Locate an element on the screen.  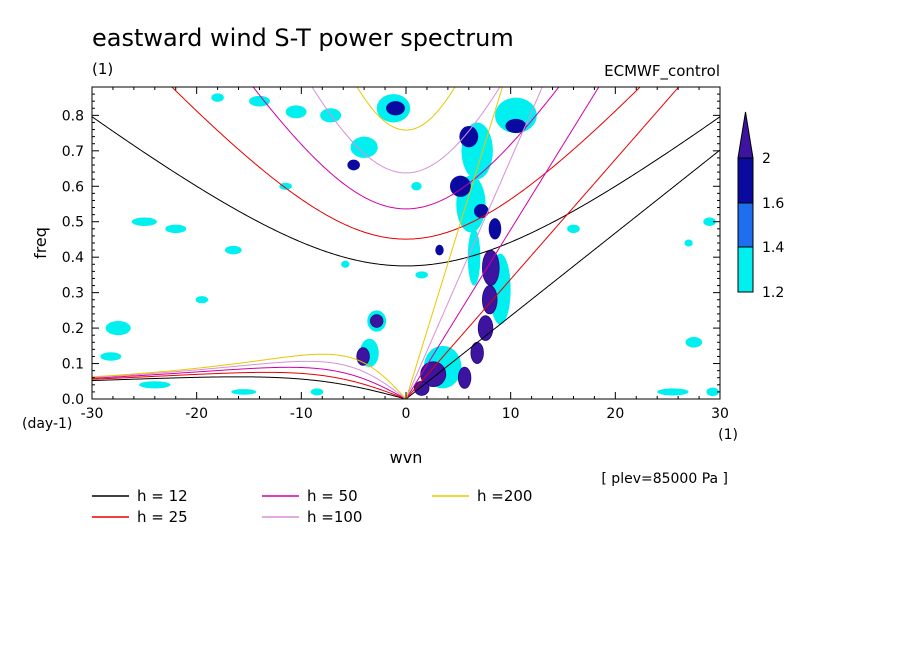
y-tick-label: 0.6 is located at coordinates (73, 187).